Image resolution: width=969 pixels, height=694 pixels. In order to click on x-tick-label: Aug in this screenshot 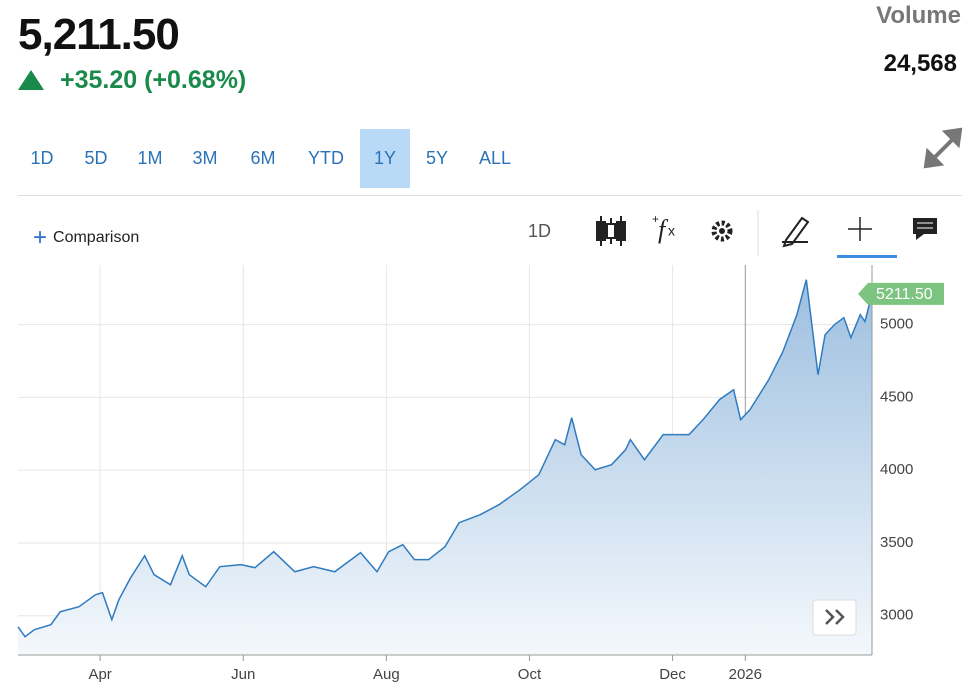, I will do `click(386, 674)`.